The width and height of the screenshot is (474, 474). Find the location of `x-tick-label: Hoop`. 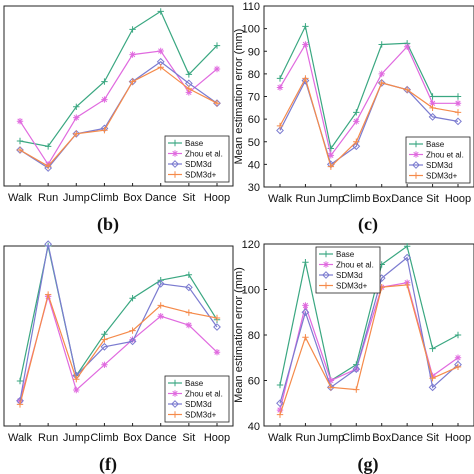

x-tick-label: Hoop is located at coordinates (458, 199).